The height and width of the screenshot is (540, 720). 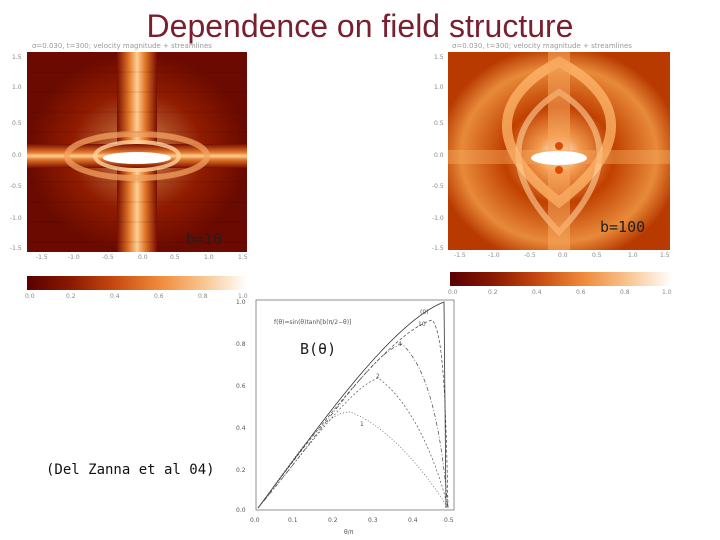 What do you see at coordinates (241, 386) in the screenshot?
I see `inset-ytick-2: 0.6` at bounding box center [241, 386].